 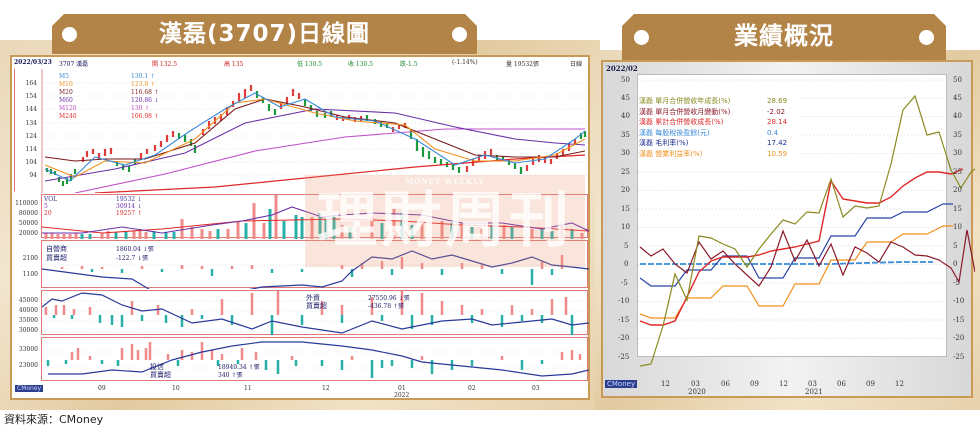 I want to click on dealer-label: 自營商, so click(x=56, y=249).